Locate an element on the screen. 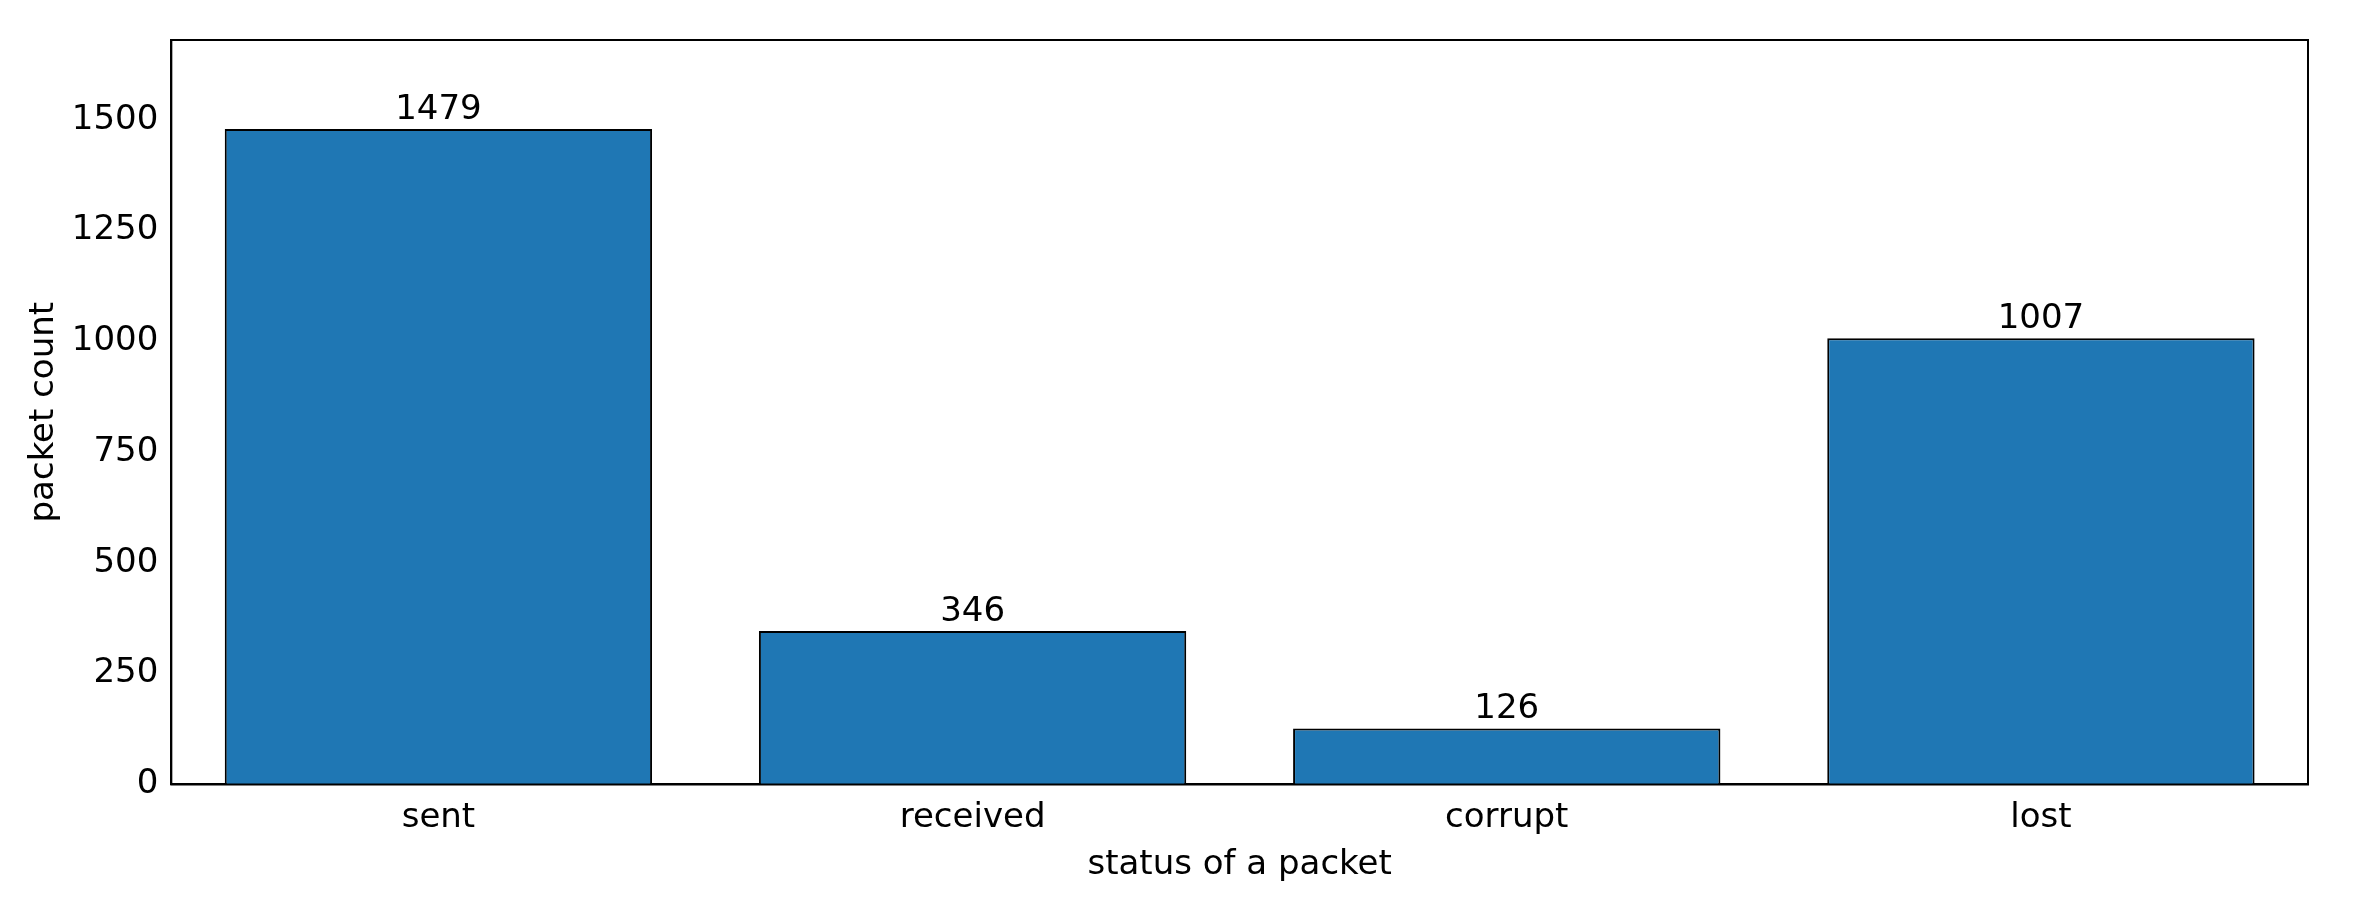 This screenshot has width=2353, height=900. x-tick-label: received is located at coordinates (972, 814).